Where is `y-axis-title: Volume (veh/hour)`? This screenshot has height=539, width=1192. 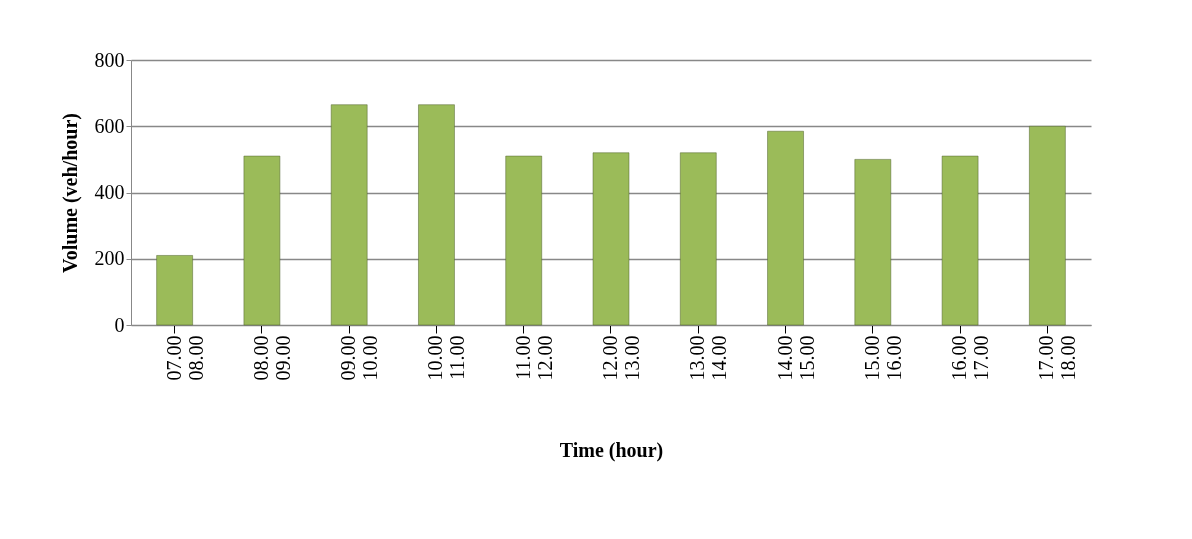
y-axis-title: Volume (veh/hour) is located at coordinates (70, 193).